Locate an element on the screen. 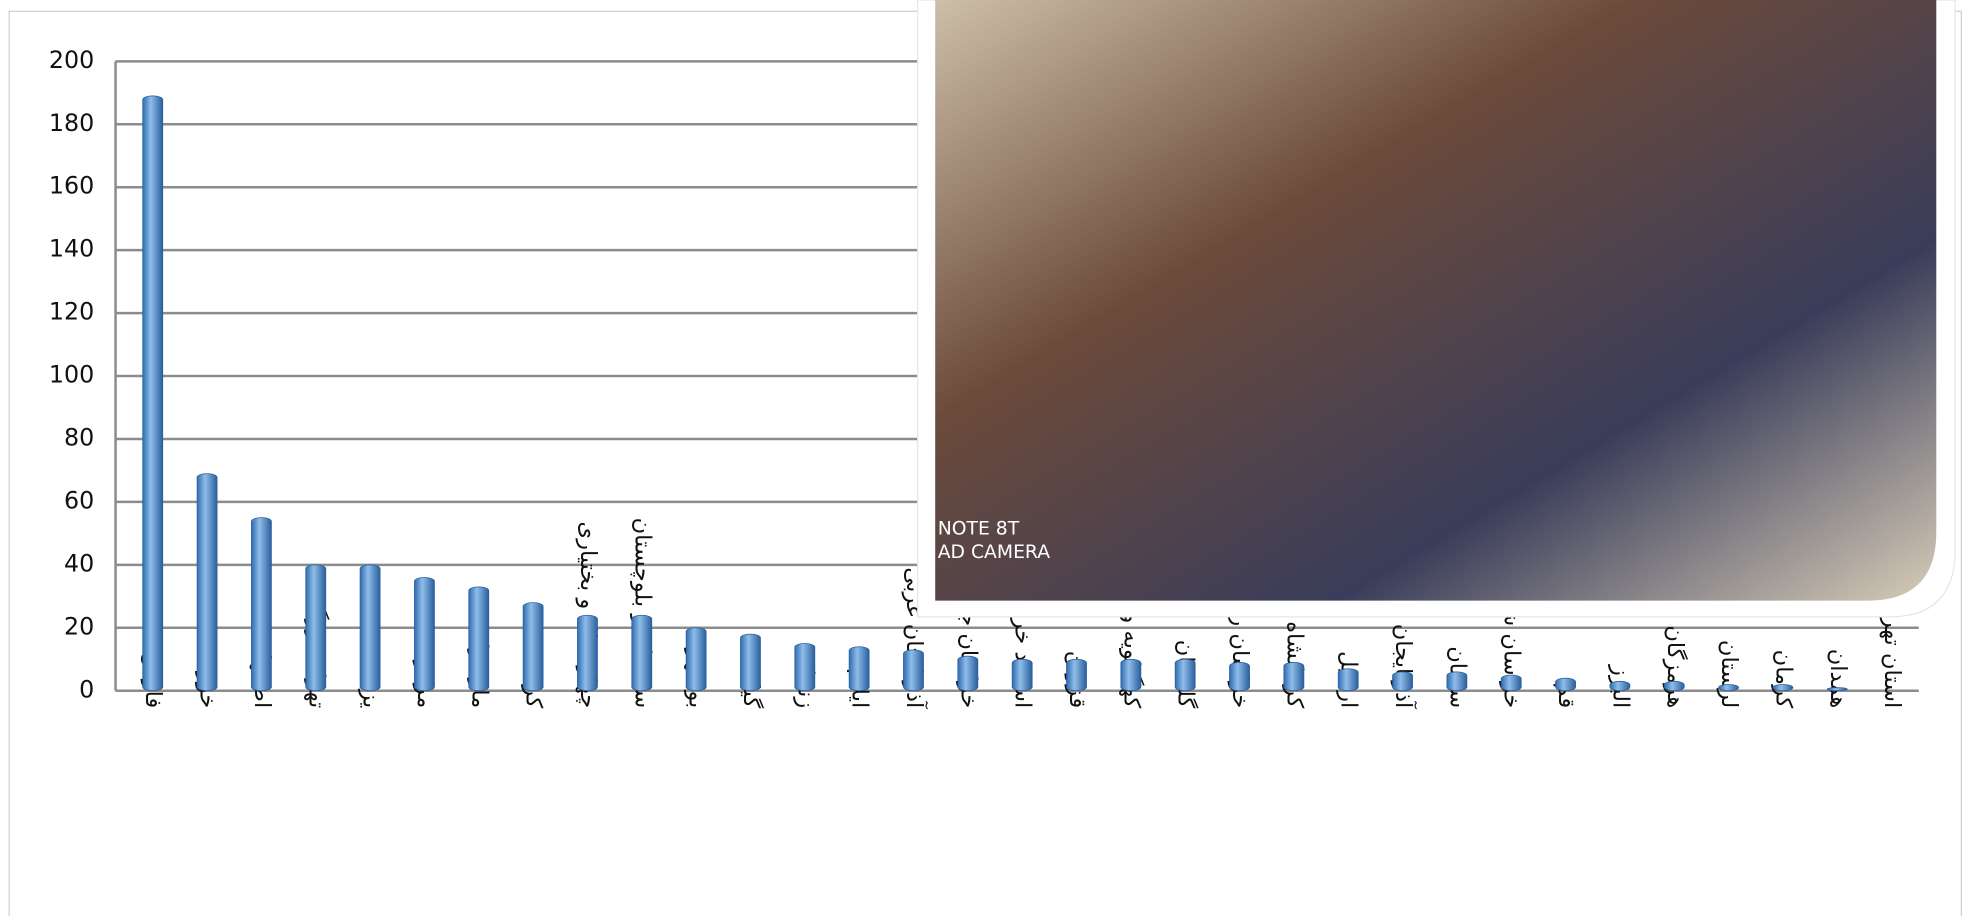  y-tick-label: 180 is located at coordinates (71, 123).